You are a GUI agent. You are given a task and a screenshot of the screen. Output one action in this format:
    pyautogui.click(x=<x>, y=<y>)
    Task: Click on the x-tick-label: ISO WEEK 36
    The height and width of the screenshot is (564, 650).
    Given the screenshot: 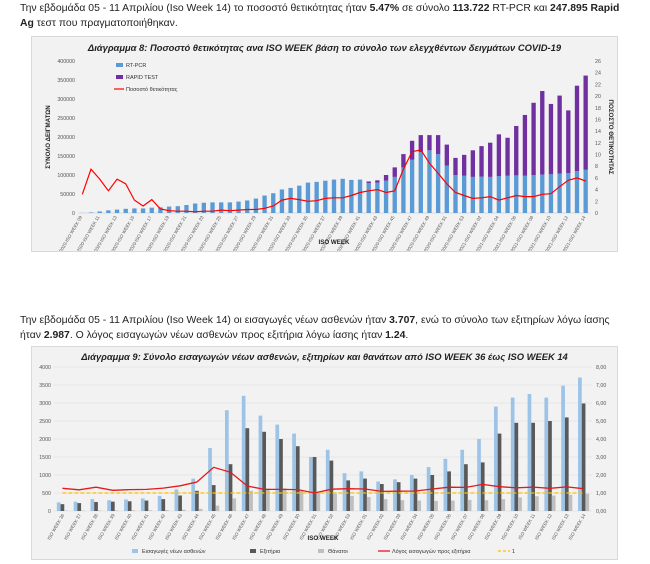 What is the action you would take?
    pyautogui.click(x=55, y=527)
    